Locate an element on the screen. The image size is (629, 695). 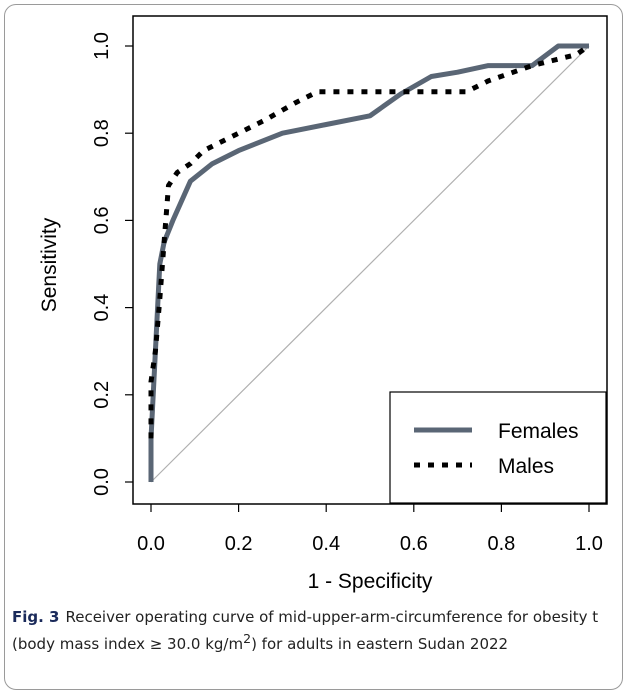
legend-label-females: Females is located at coordinates (538, 431).